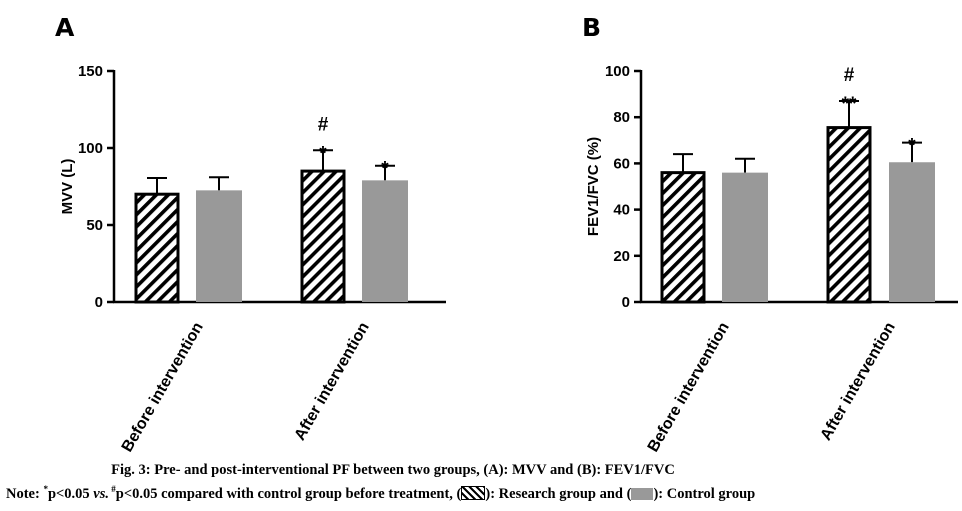 This screenshot has height=511, width=962. What do you see at coordinates (621, 117) in the screenshot?
I see `y-tick-label-80: 80` at bounding box center [621, 117].